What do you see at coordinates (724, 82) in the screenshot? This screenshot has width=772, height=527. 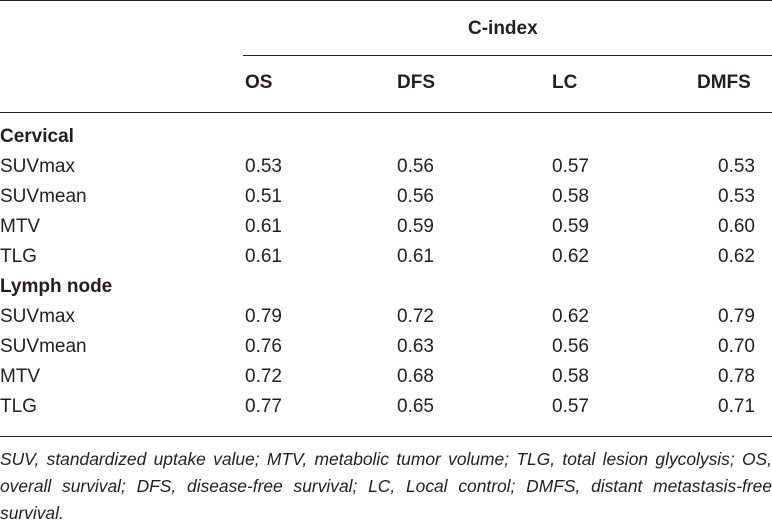 I see `column-header-dmfs: DMFS` at bounding box center [724, 82].